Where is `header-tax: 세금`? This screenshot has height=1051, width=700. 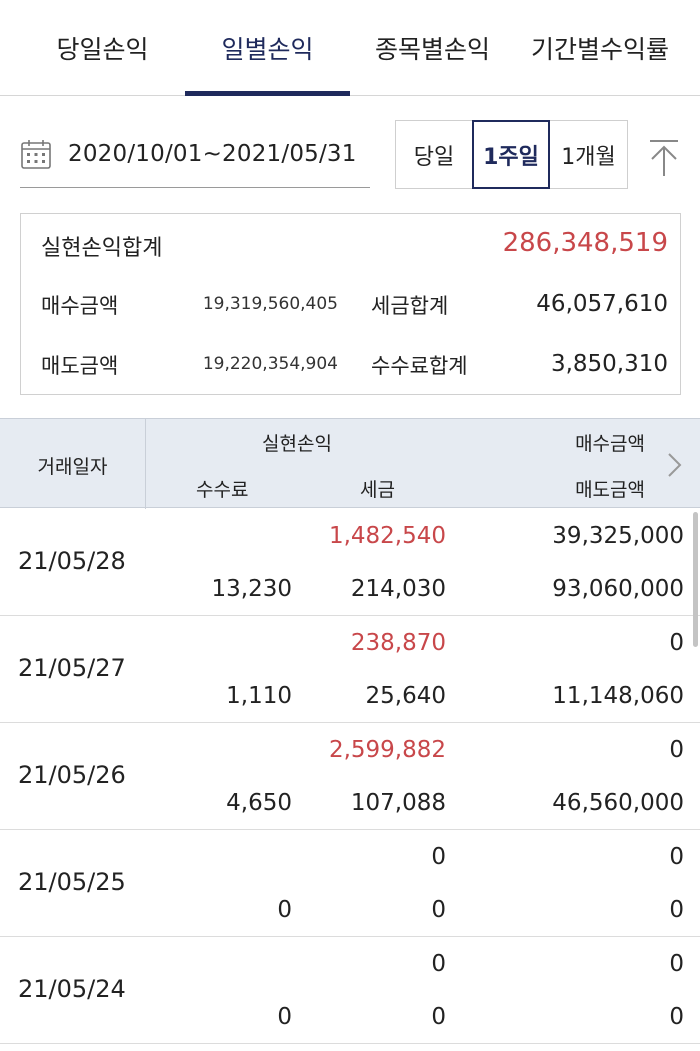
header-tax: 세금 is located at coordinates (377, 490).